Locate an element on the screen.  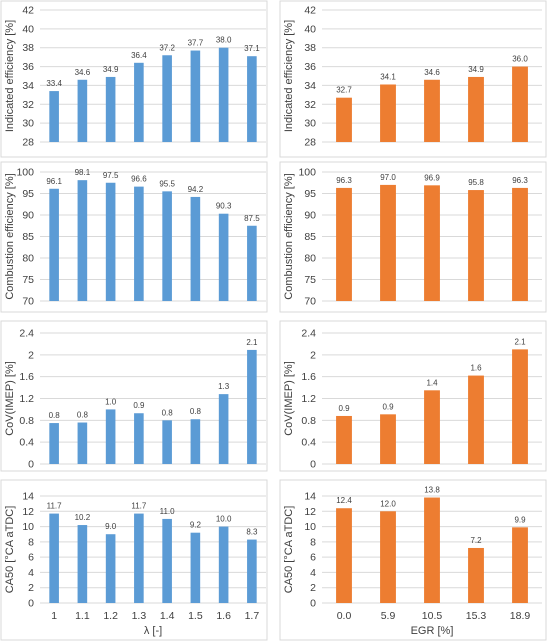
y-axis-title: CA50 [°CA aTDC] is located at coordinates (10, 550).